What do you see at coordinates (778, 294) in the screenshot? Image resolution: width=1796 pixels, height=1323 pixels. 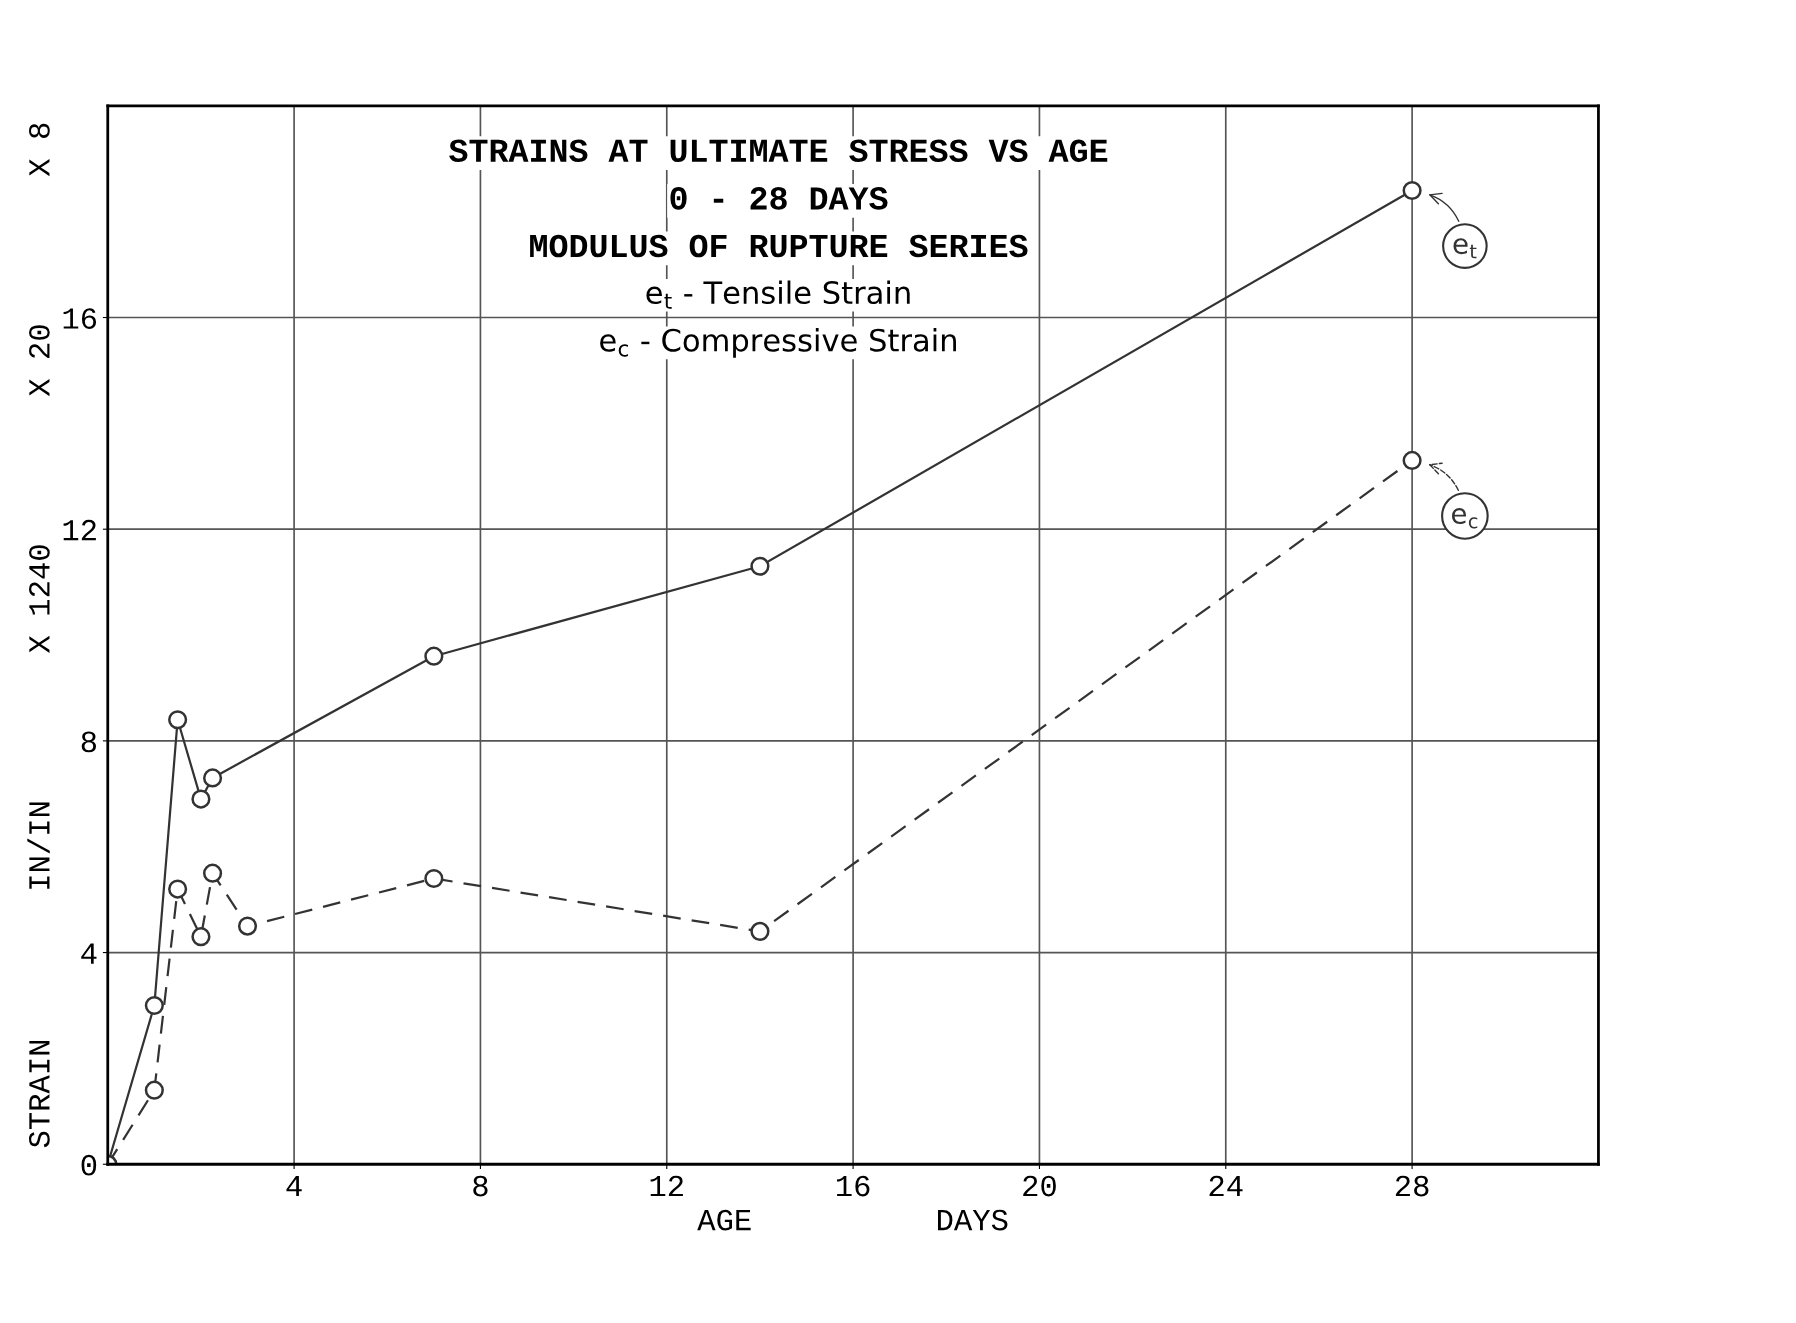 I see `annotation: e$_{t}$ - Tensile Strain` at bounding box center [778, 294].